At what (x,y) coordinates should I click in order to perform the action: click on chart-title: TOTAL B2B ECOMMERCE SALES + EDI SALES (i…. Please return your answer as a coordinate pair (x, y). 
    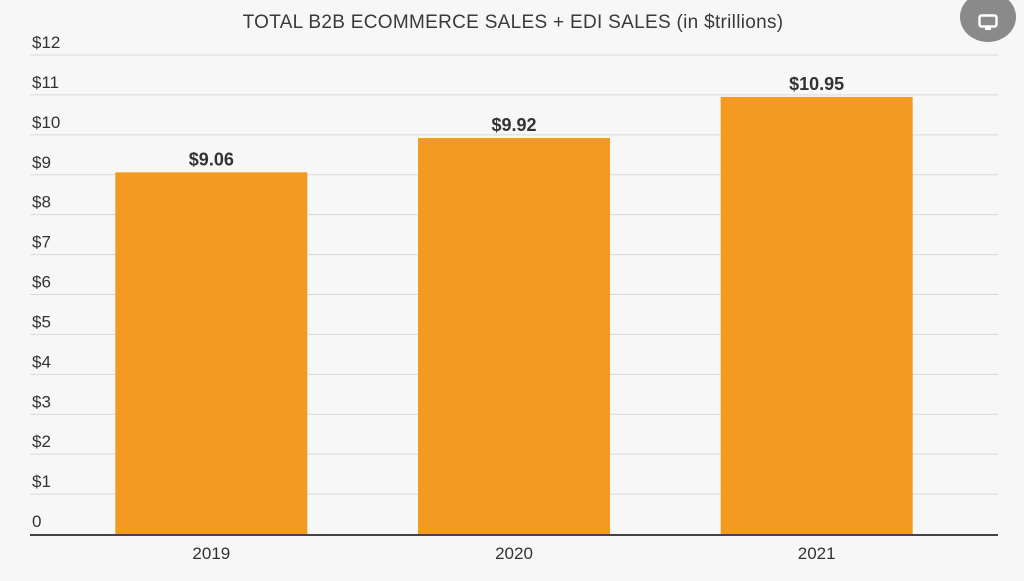
    Looking at the image, I should click on (513, 22).